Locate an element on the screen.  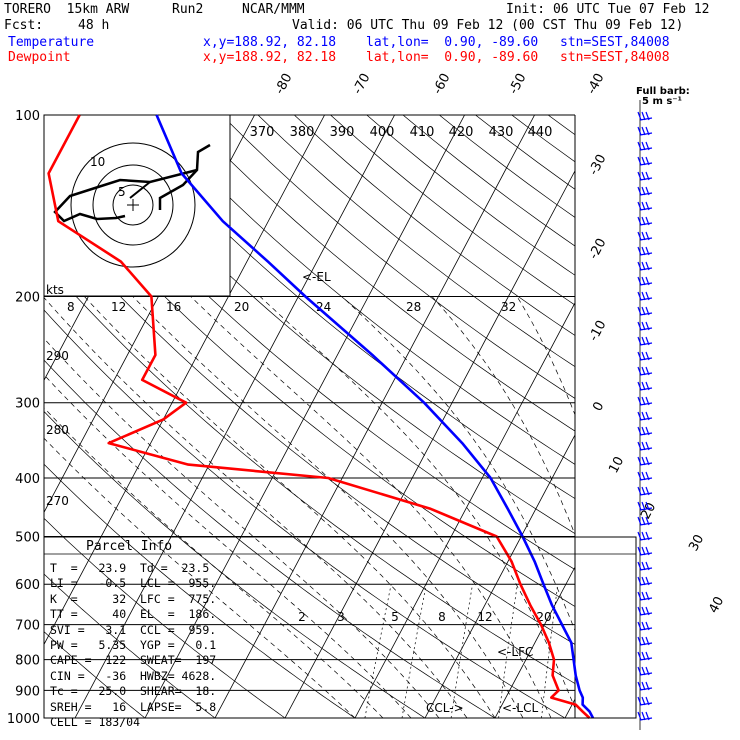
level-annotation: CCL-> is located at coordinates (445, 708).